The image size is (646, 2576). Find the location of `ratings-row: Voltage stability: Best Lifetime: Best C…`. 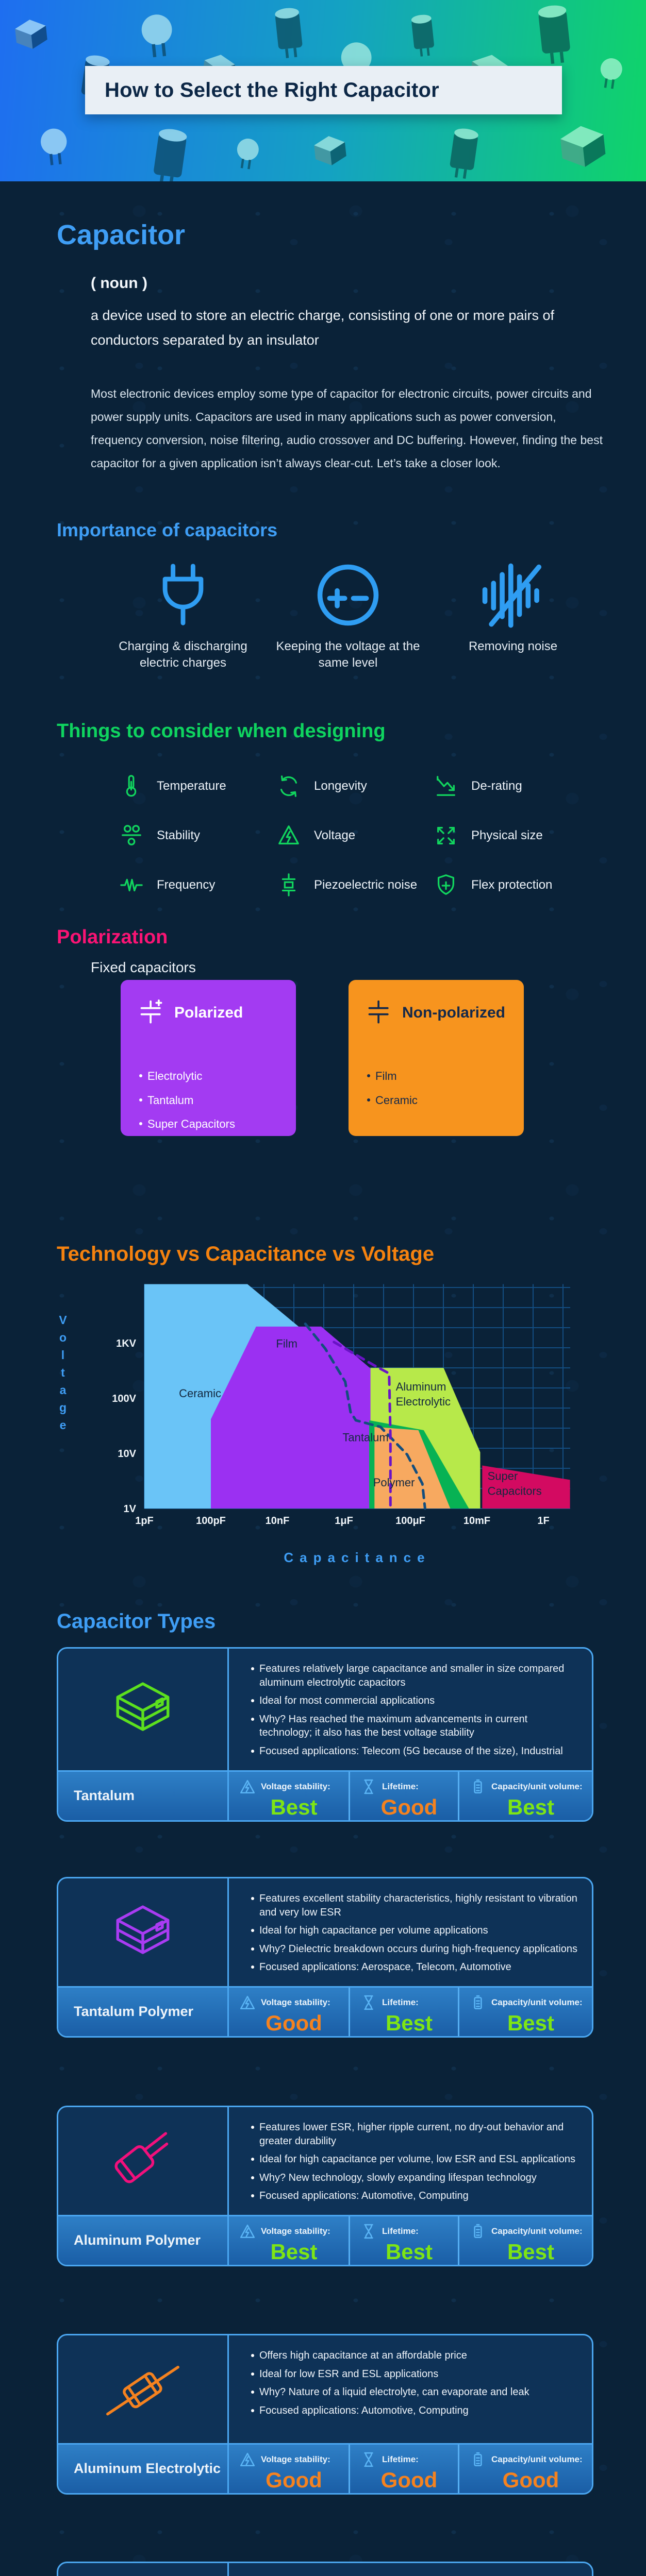

ratings-row: Voltage stability: Best Lifetime: Best C… is located at coordinates (410, 2240).